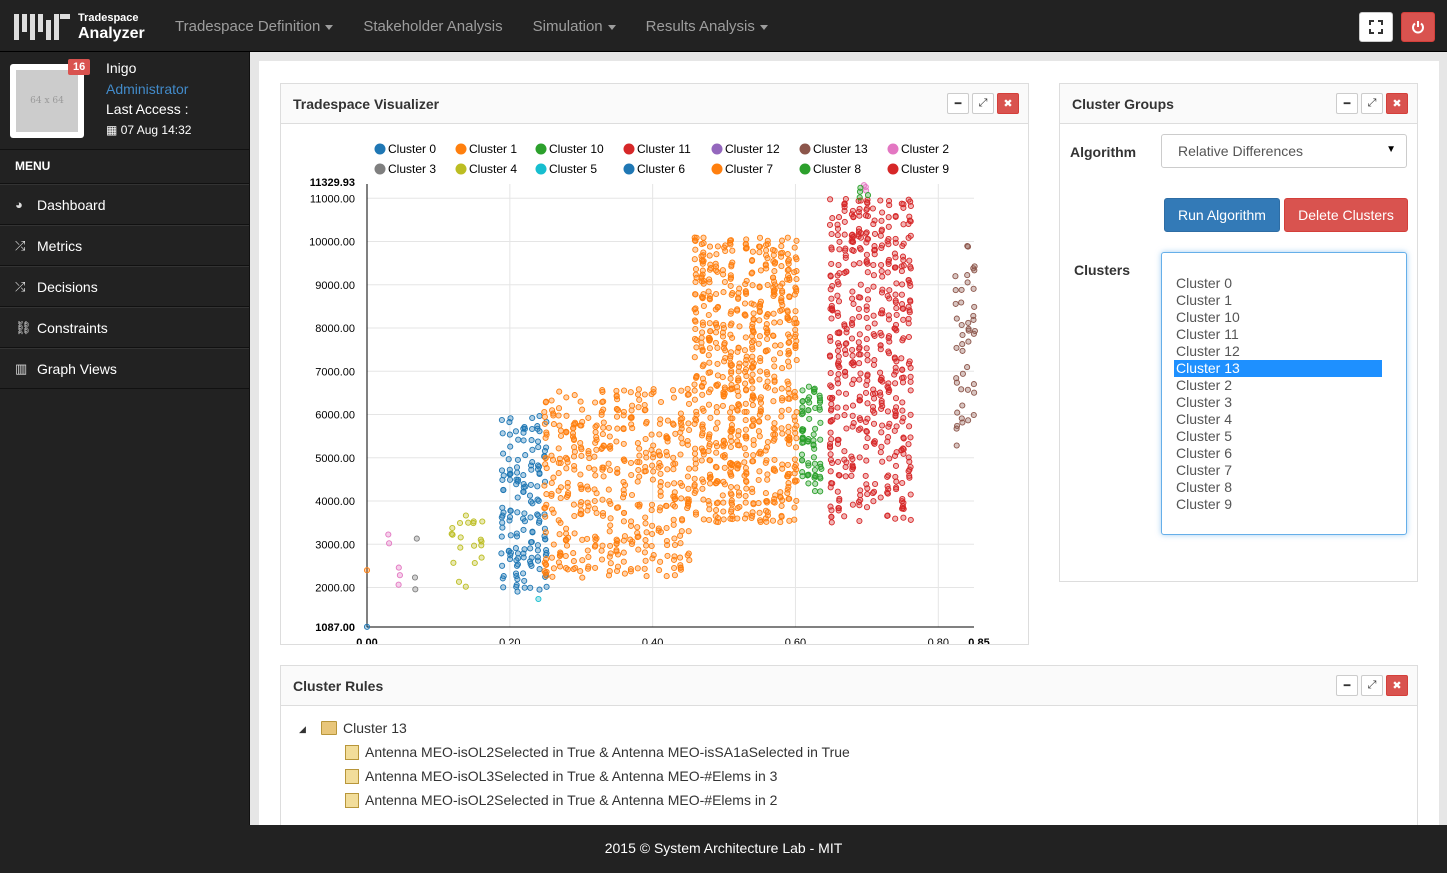 The image size is (1447, 873). I want to click on algorithm-select: Relative Differences ▼, so click(1284, 151).